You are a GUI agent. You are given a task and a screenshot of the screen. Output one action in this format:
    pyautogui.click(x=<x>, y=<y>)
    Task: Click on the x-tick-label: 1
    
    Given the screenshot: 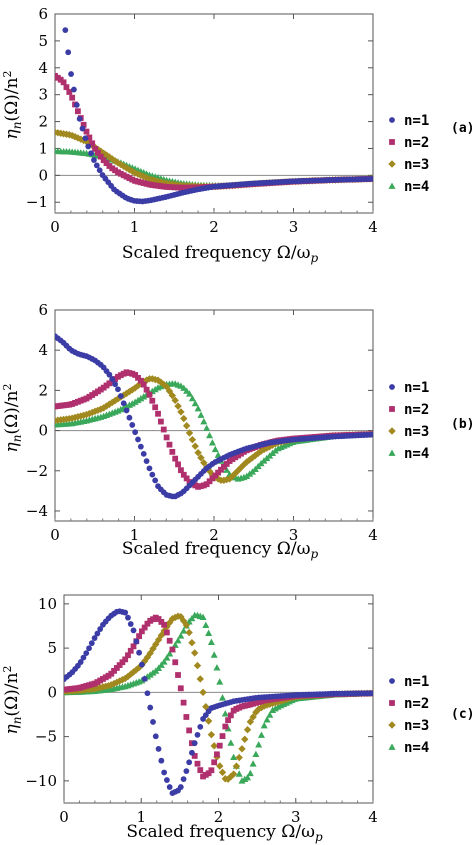 What is the action you would take?
    pyautogui.click(x=135, y=535)
    